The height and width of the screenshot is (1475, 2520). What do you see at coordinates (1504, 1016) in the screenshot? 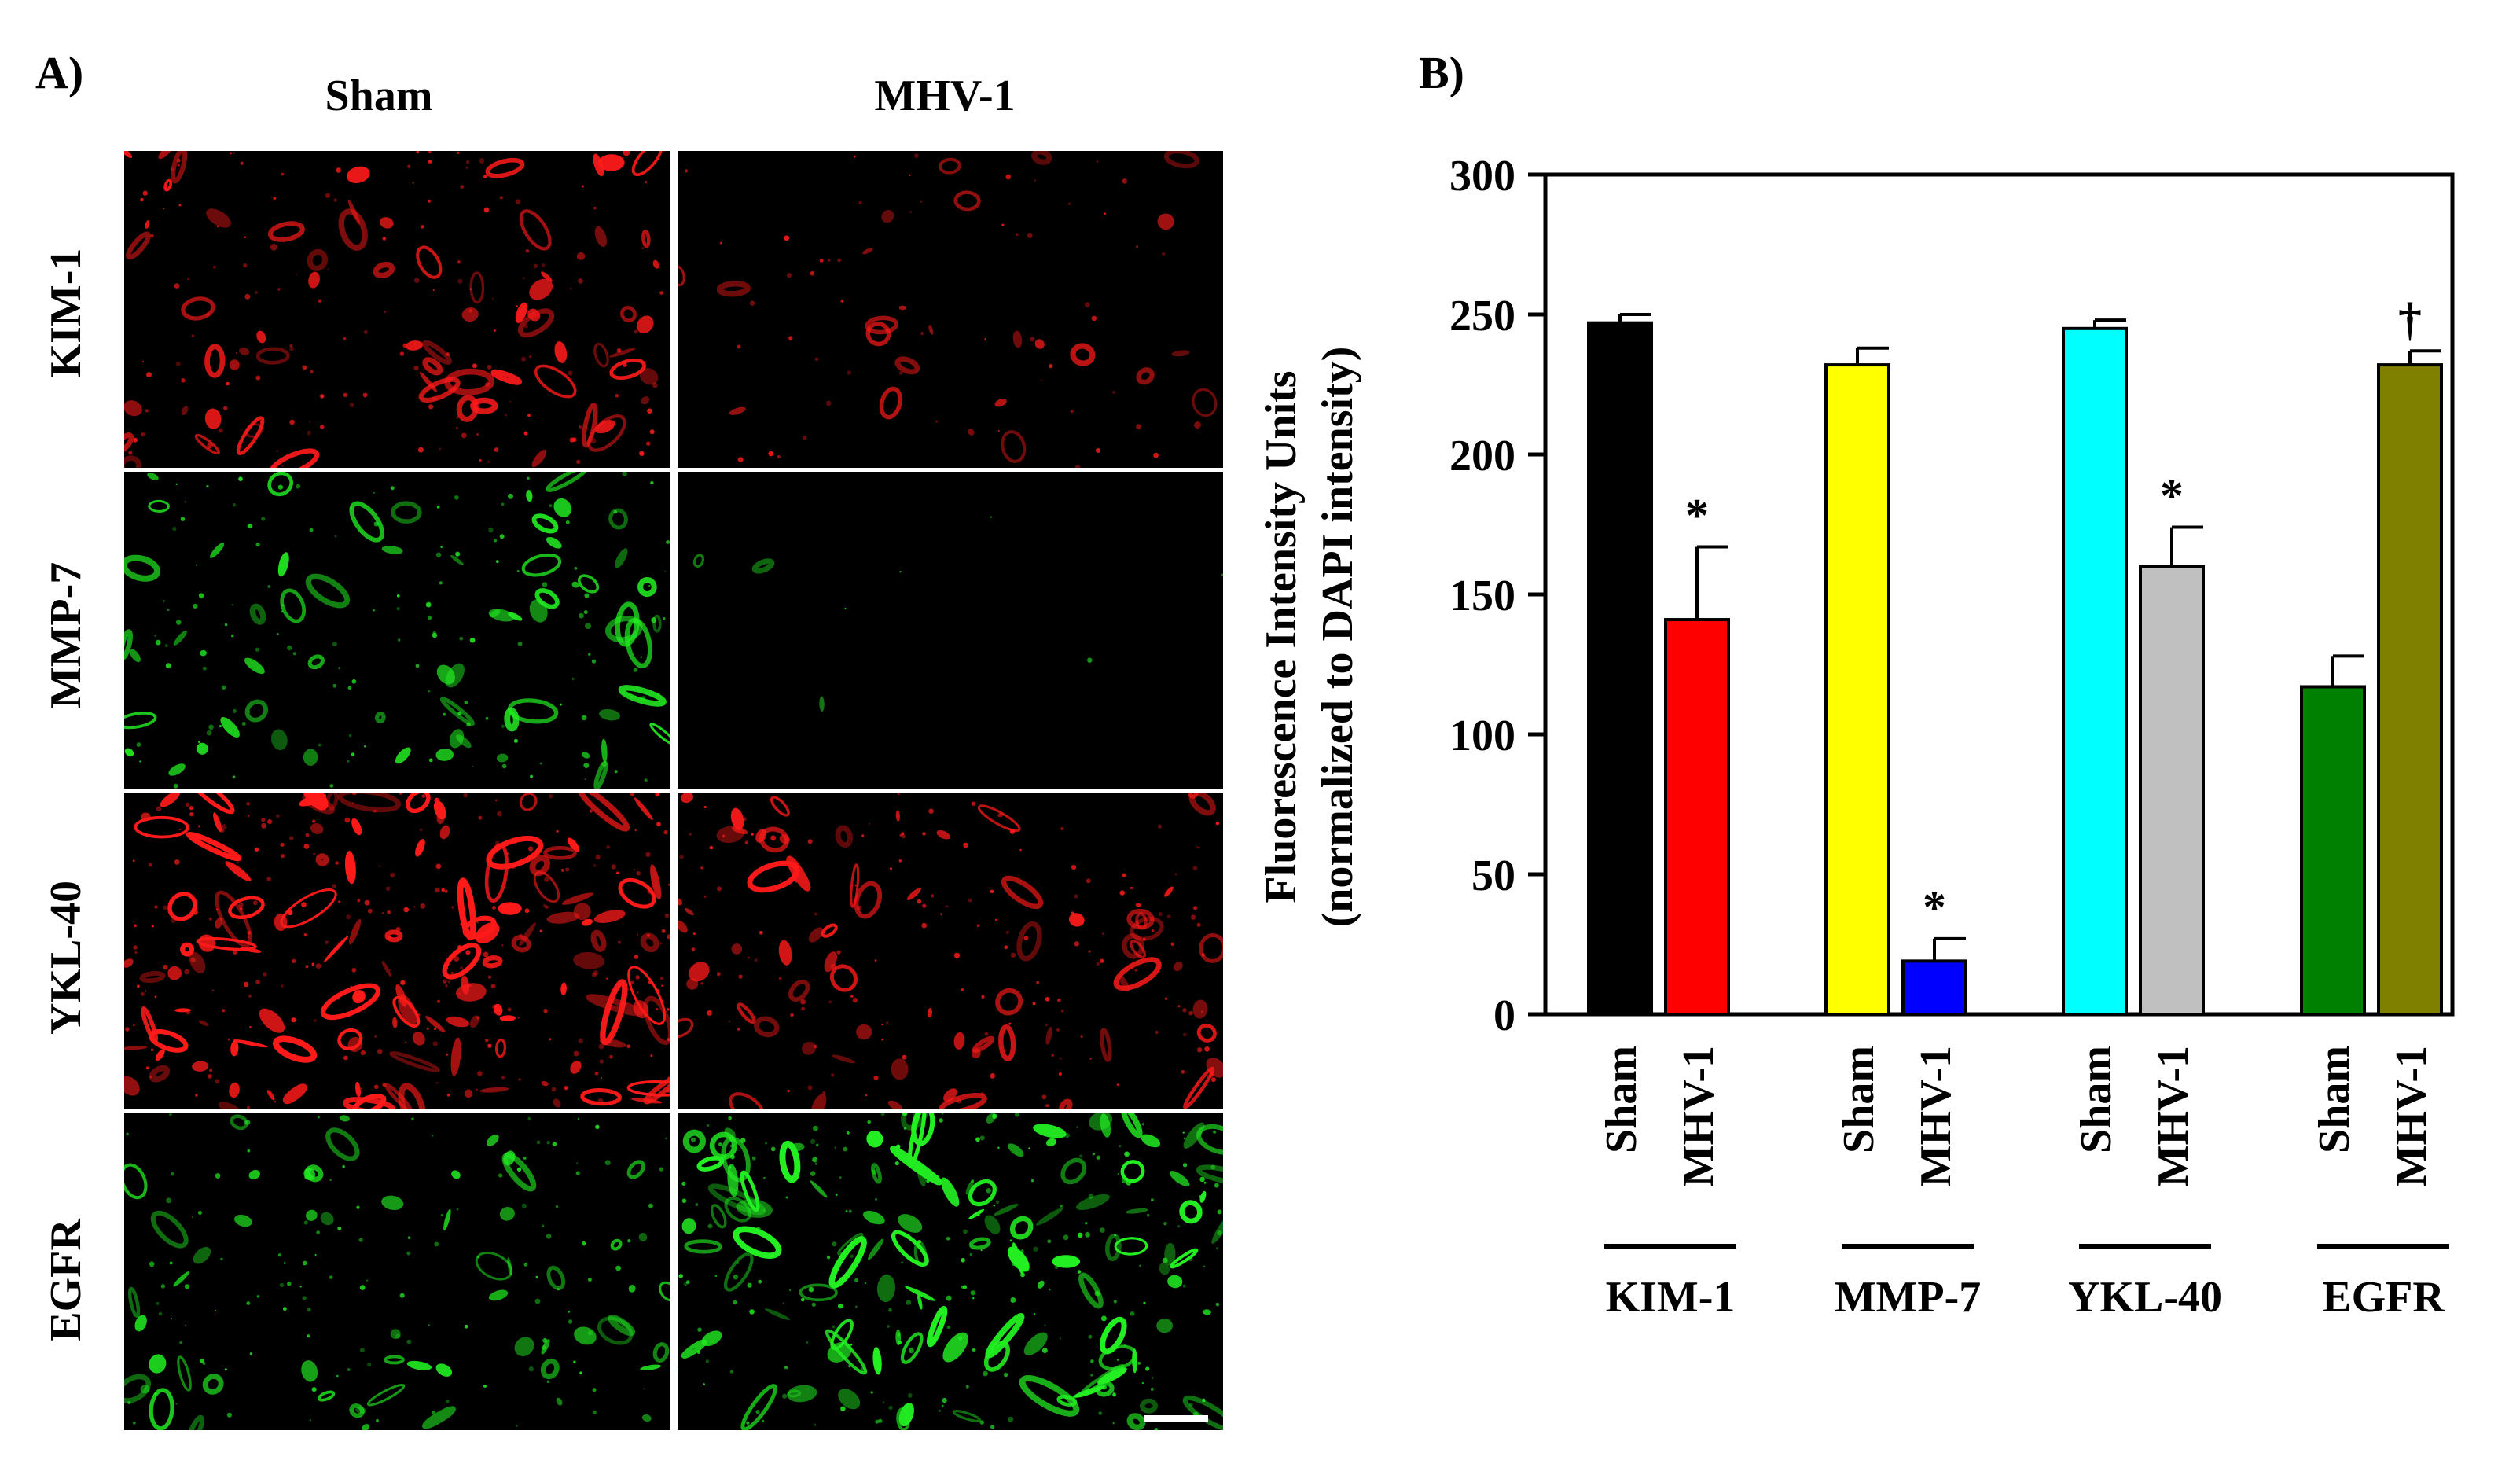
I see `y-tick-label: 0` at bounding box center [1504, 1016].